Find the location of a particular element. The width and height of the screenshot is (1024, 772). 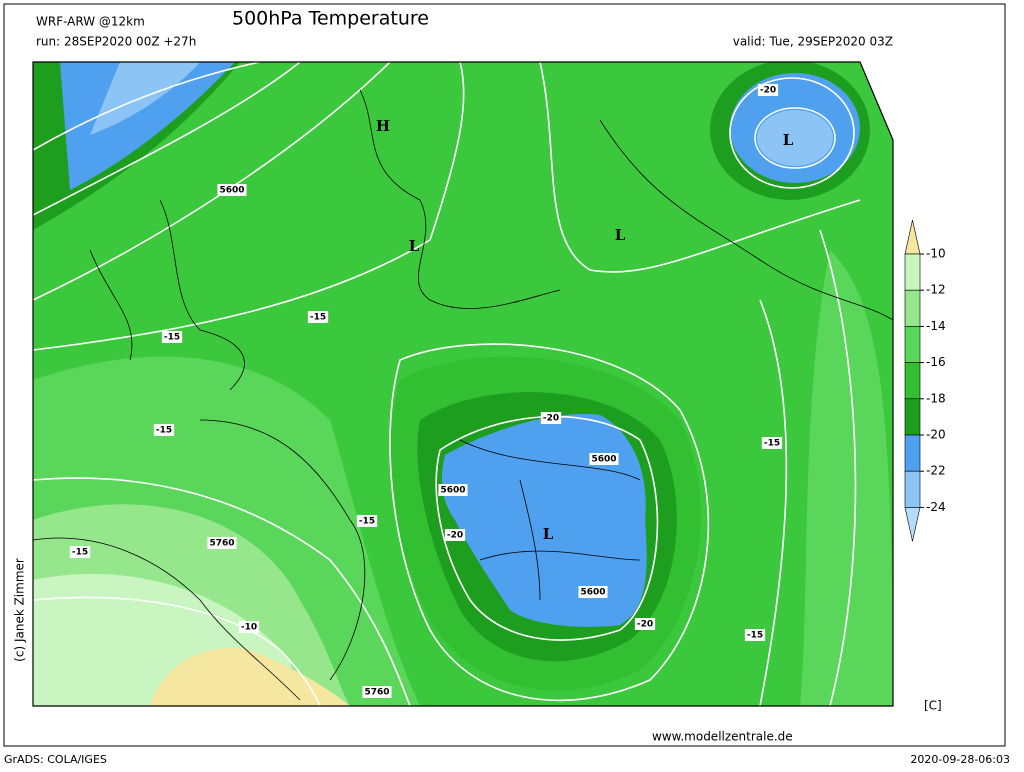

colorbar-label: -14 is located at coordinates (936, 326).